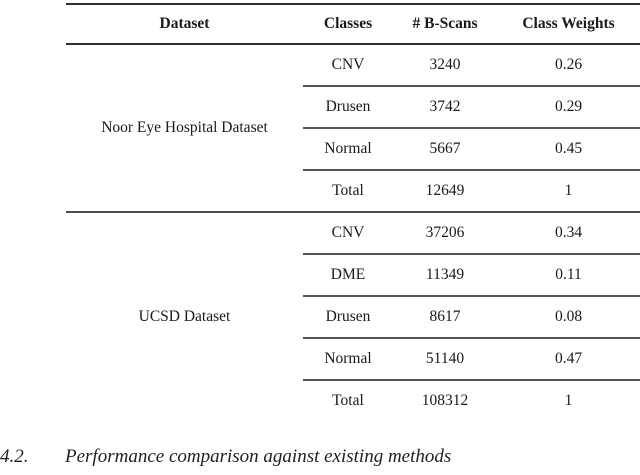  What do you see at coordinates (348, 274) in the screenshot?
I see `cell-class: DME` at bounding box center [348, 274].